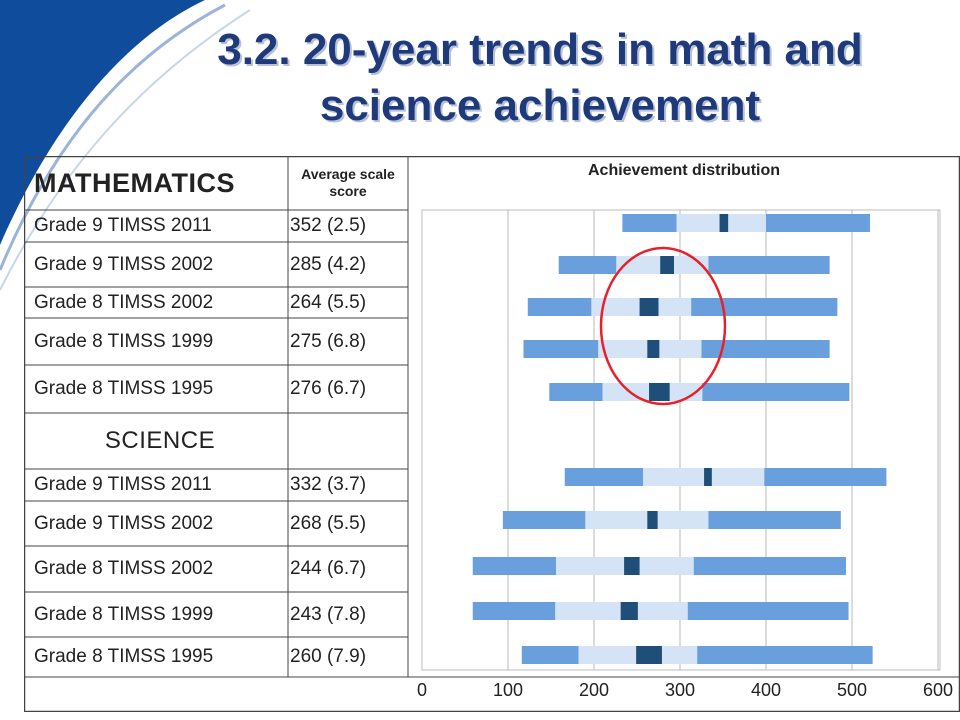 The image size is (960, 720). Describe the element at coordinates (160, 440) in the screenshot. I see `science-header: SCIENCE` at that location.